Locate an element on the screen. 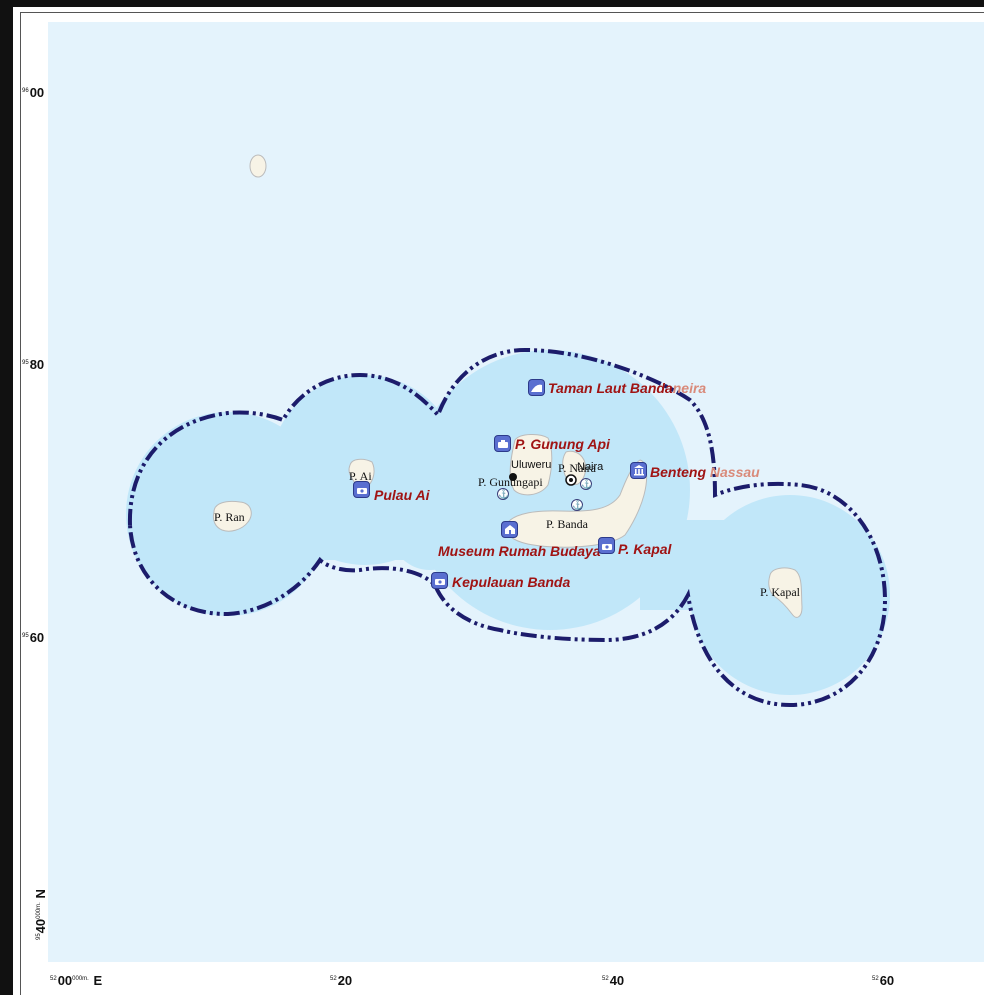  grid-label-y-00: 9600 is located at coordinates (33, 92).